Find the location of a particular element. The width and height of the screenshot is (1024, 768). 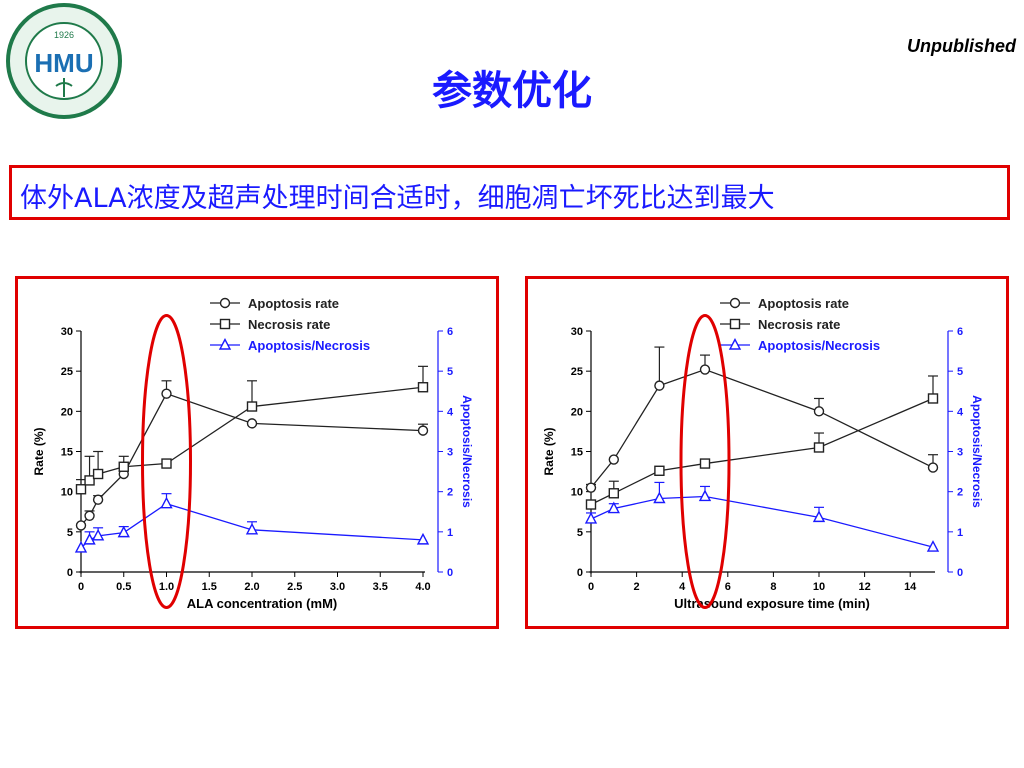

x-tick-label: 3.5 is located at coordinates (380, 587).